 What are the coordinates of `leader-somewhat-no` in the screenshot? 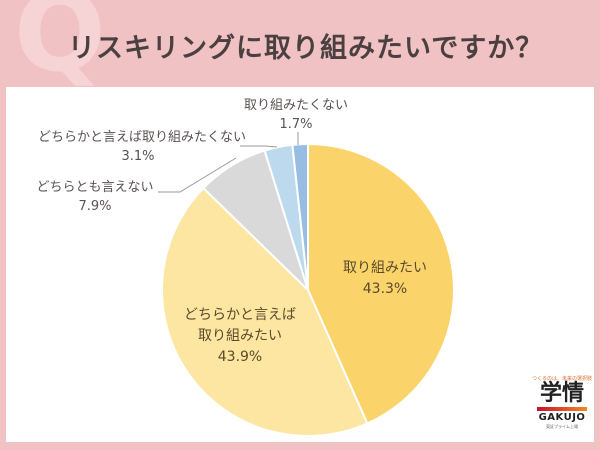 It's located at (259, 146).